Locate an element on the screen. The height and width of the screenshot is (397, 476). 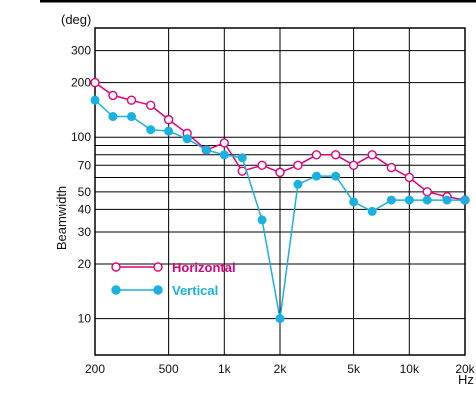
y-tick-label: 200 is located at coordinates (81, 83).